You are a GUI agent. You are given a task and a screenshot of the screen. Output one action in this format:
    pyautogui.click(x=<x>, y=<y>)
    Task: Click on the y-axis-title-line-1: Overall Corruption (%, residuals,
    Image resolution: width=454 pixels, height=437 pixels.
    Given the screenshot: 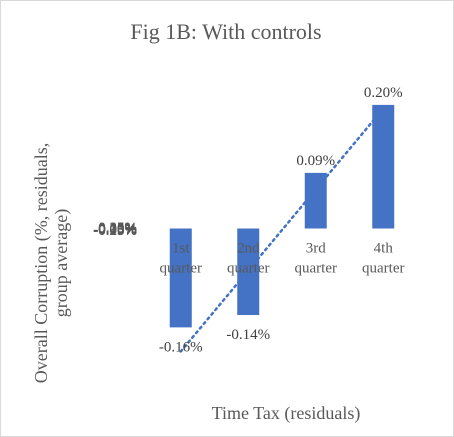 What is the action you would take?
    pyautogui.click(x=41, y=263)
    